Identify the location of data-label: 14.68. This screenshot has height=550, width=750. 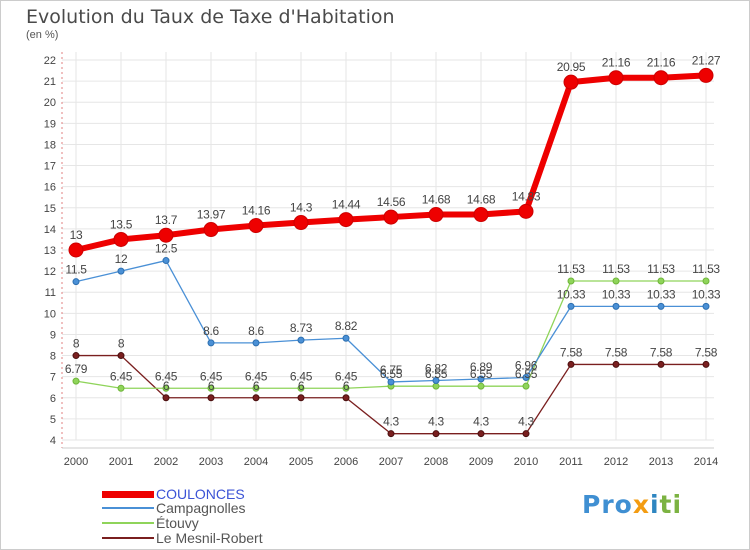
(481, 200).